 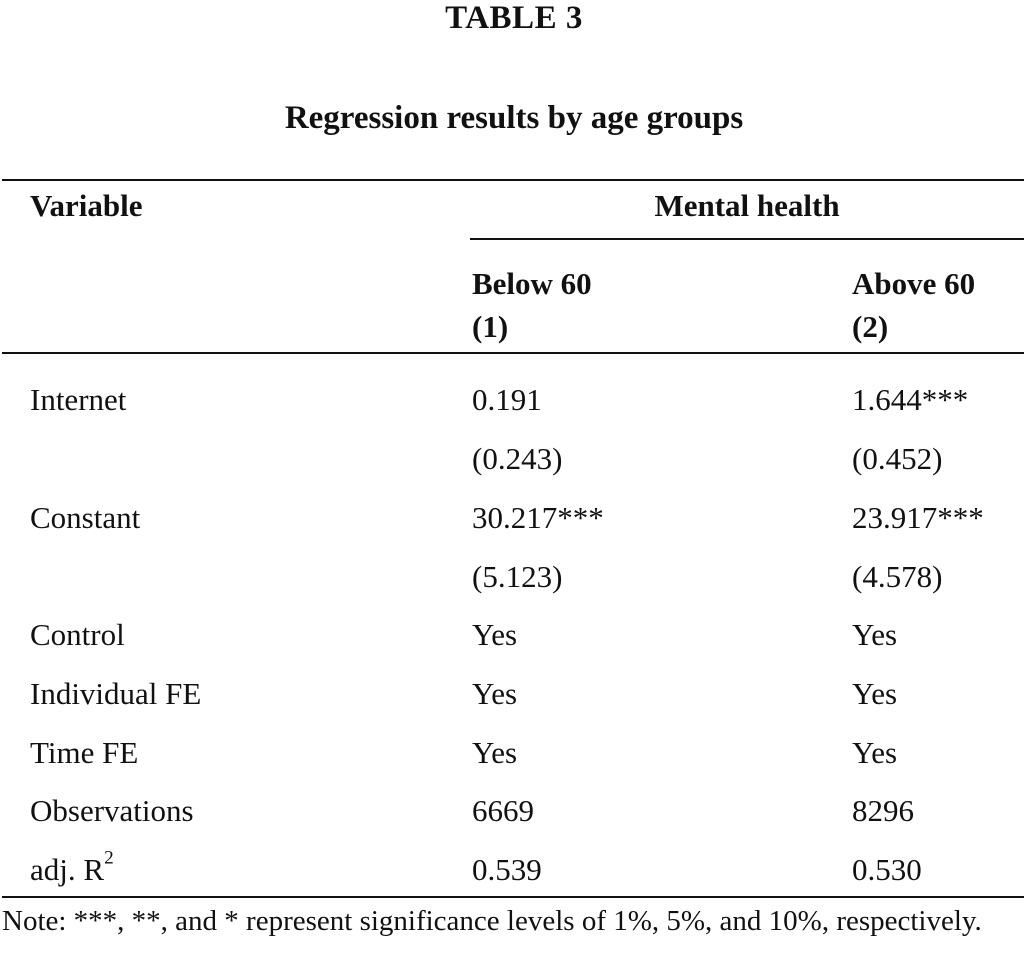 What do you see at coordinates (84, 752) in the screenshot?
I see `row-label: Time FE` at bounding box center [84, 752].